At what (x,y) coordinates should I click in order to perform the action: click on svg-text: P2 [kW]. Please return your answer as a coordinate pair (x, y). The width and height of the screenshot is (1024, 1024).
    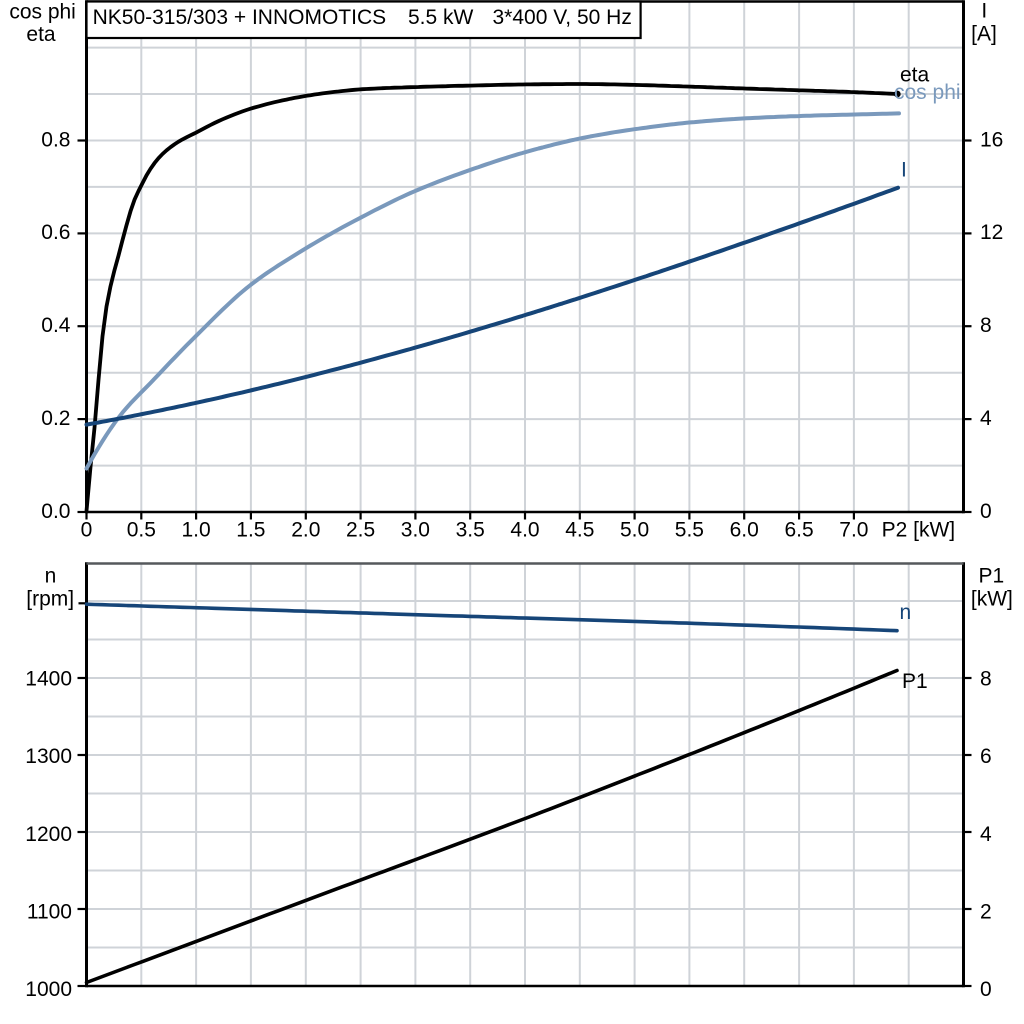
    Looking at the image, I should click on (919, 530).